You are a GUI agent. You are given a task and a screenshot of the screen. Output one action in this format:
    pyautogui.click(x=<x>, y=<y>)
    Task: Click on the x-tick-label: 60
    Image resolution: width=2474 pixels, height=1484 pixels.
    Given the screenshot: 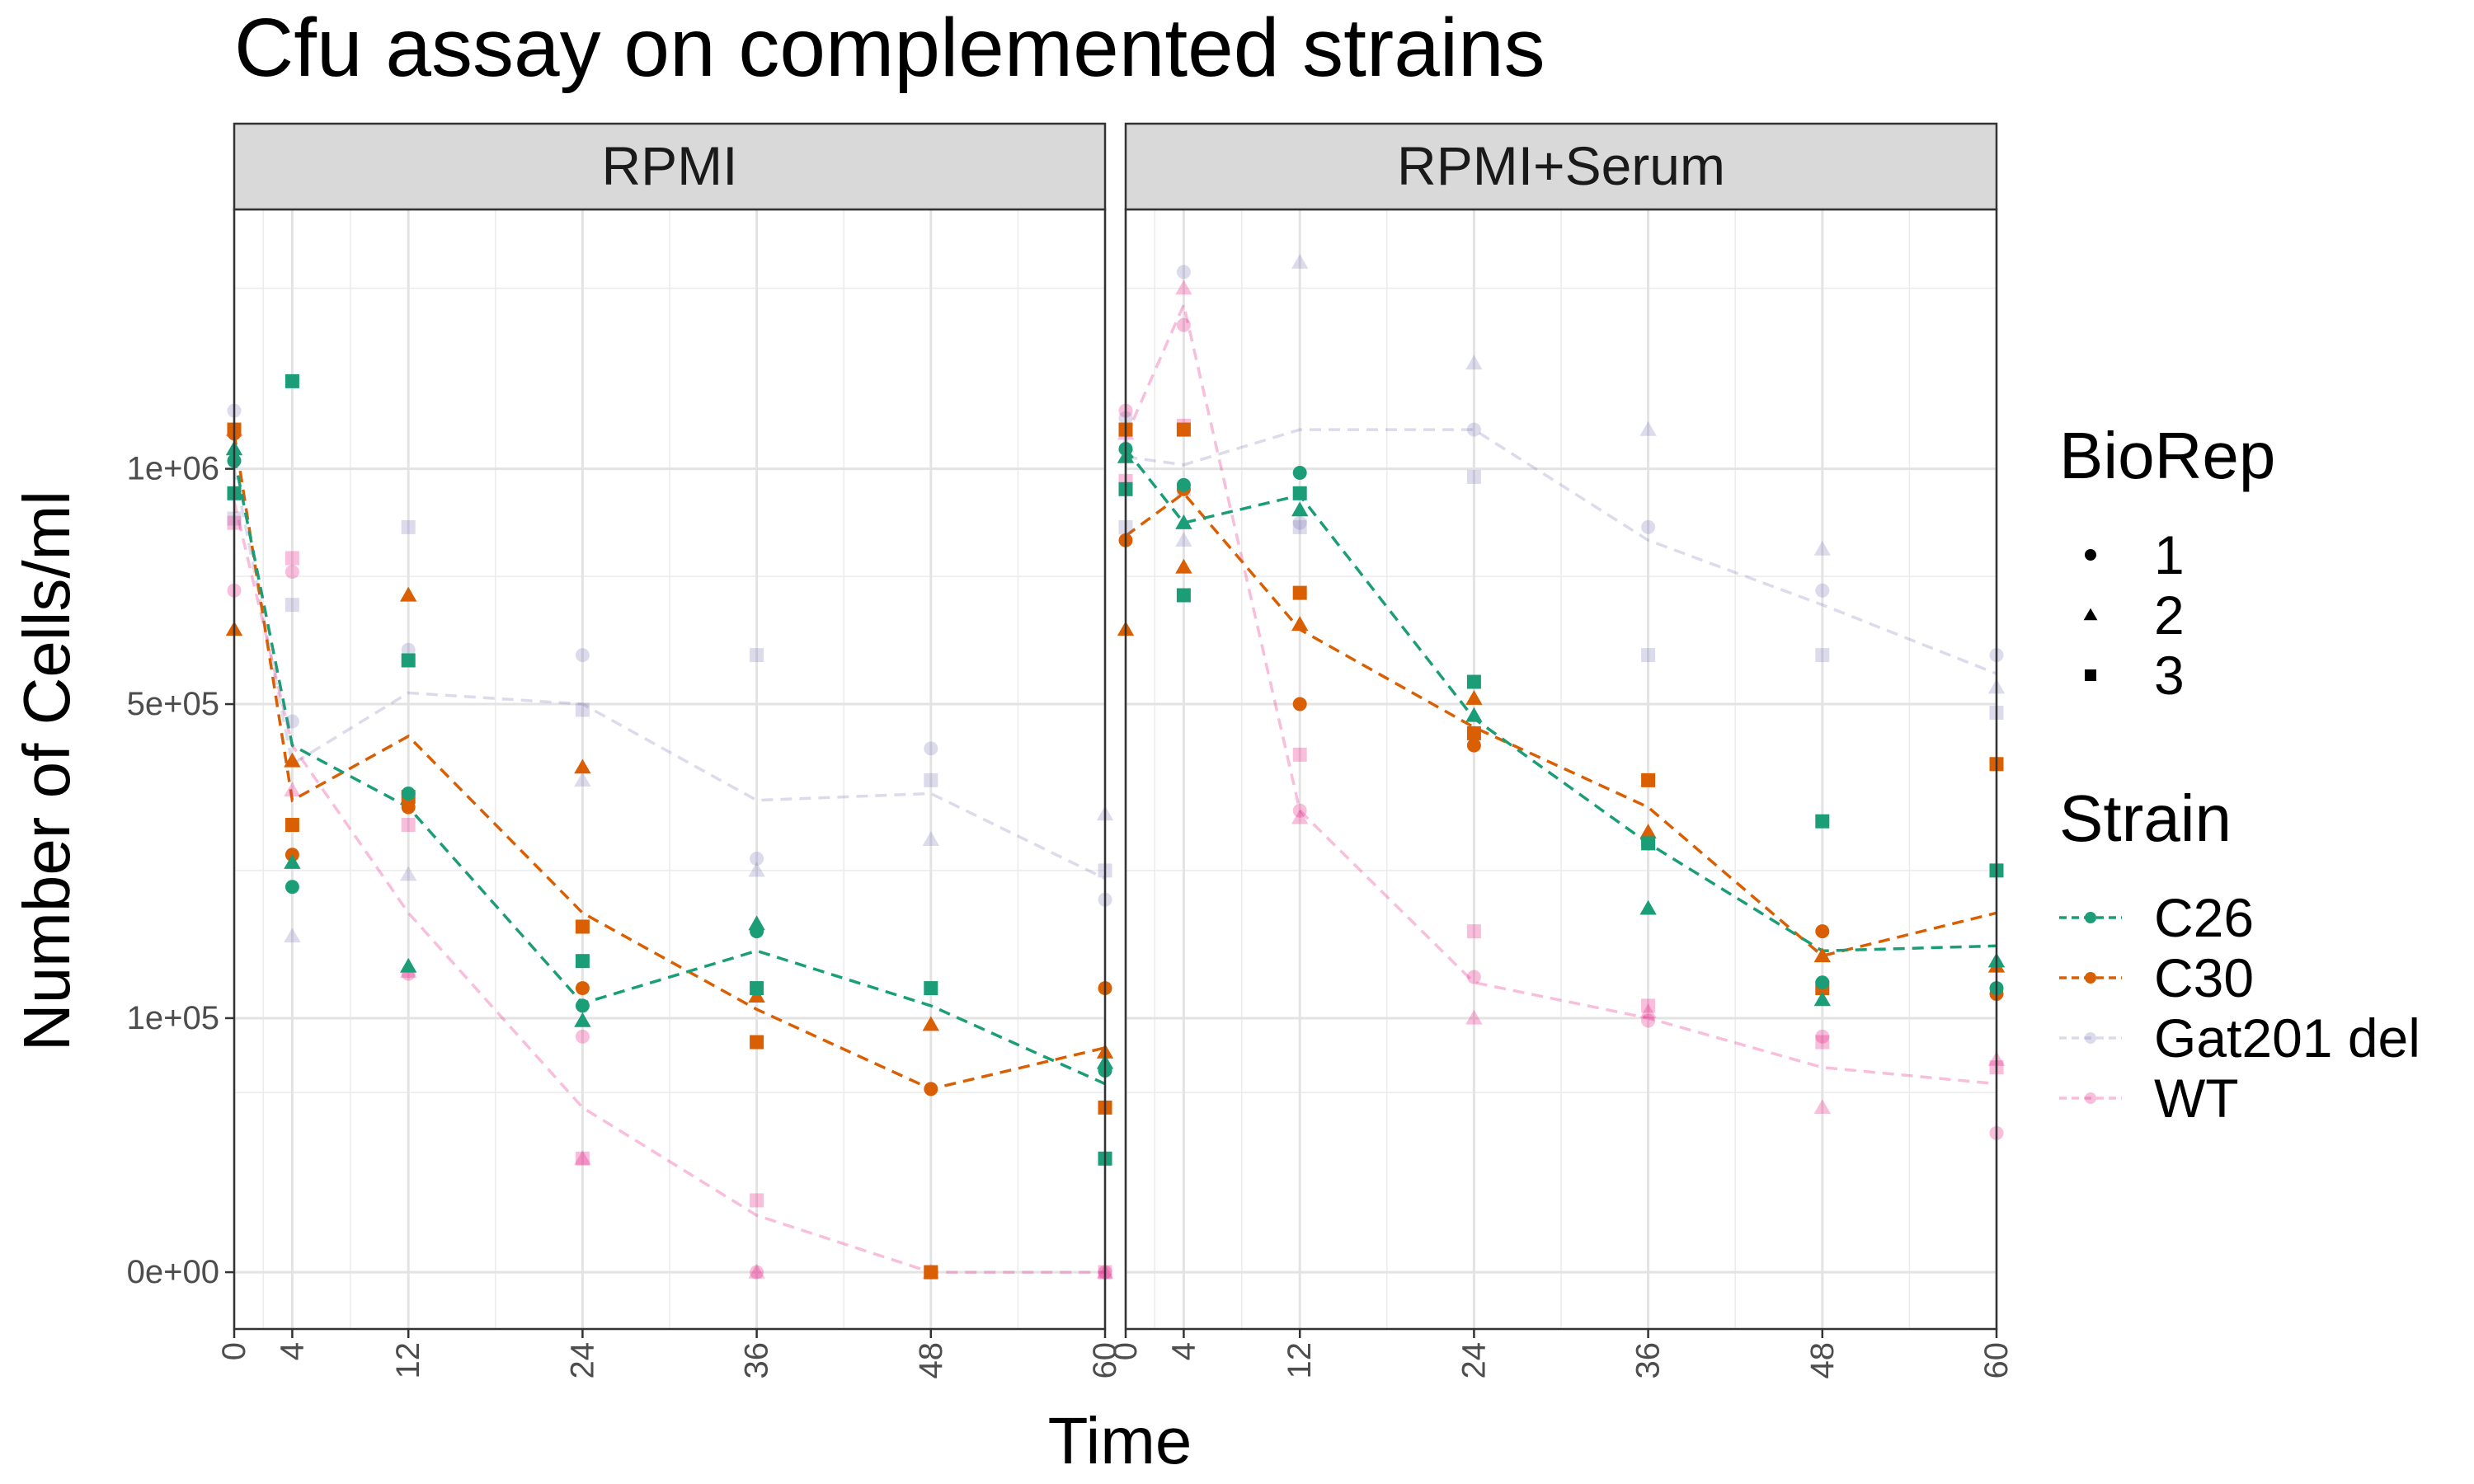 What is the action you would take?
    pyautogui.click(x=1105, y=1360)
    